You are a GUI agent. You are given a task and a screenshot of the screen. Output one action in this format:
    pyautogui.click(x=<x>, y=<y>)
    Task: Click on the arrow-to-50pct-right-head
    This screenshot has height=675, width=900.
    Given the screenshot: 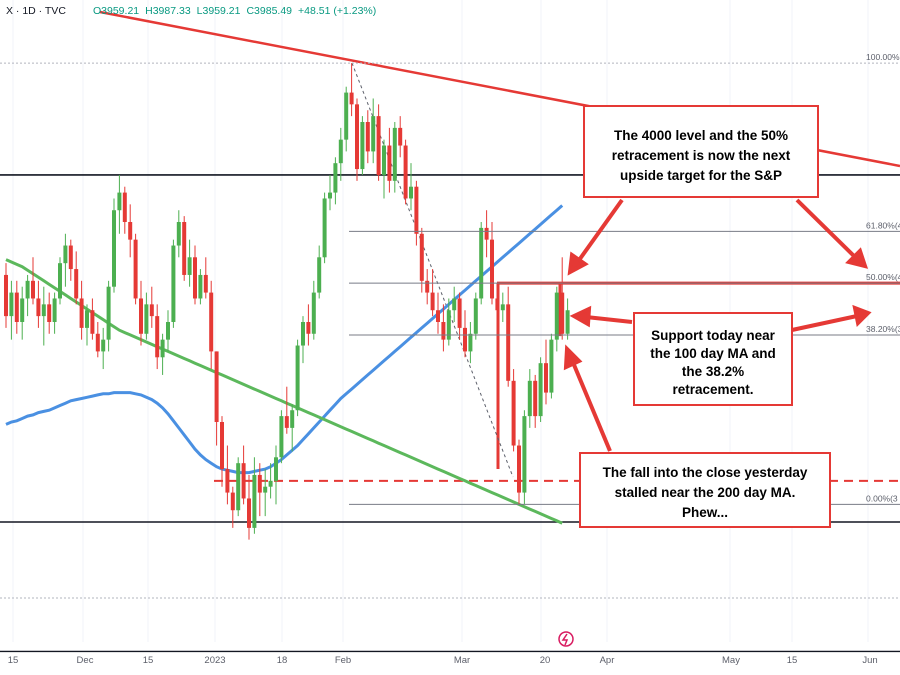 What is the action you would take?
    pyautogui.click(x=857, y=258)
    